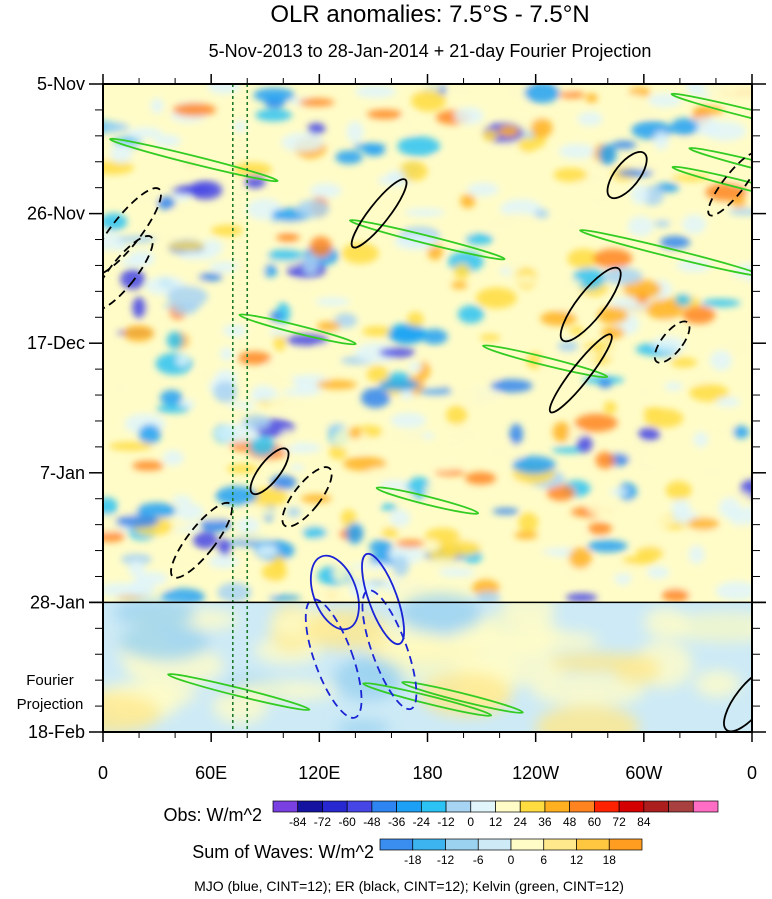  I want to click on mjo-contour, so click(383, 599).